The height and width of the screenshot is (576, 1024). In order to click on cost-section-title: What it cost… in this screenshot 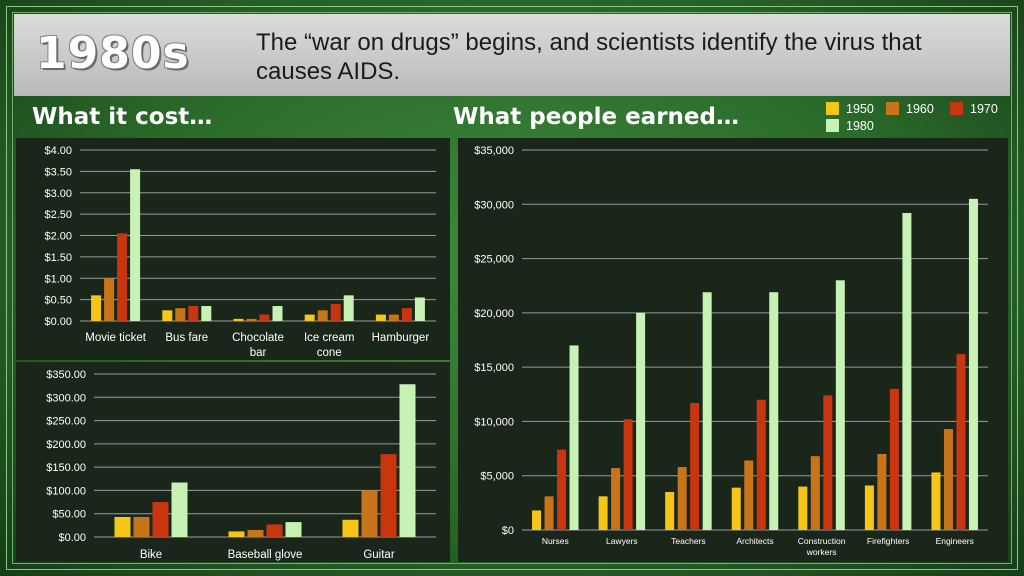, I will do `click(122, 117)`.